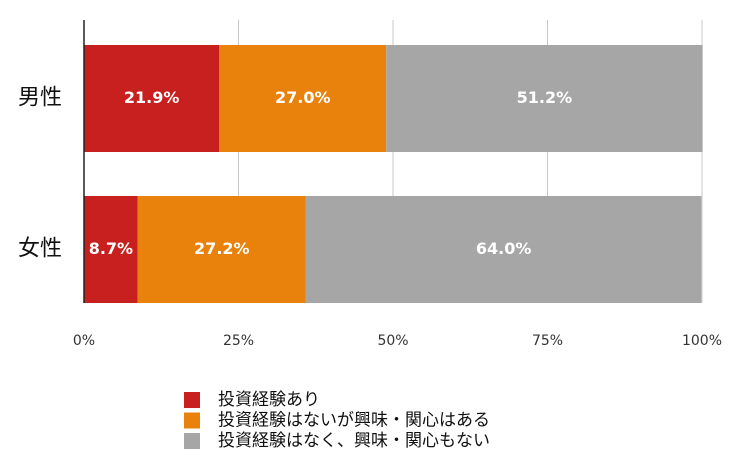 This screenshot has height=466, width=756. Describe the element at coordinates (702, 341) in the screenshot. I see `x-tick-label: 100%` at that location.